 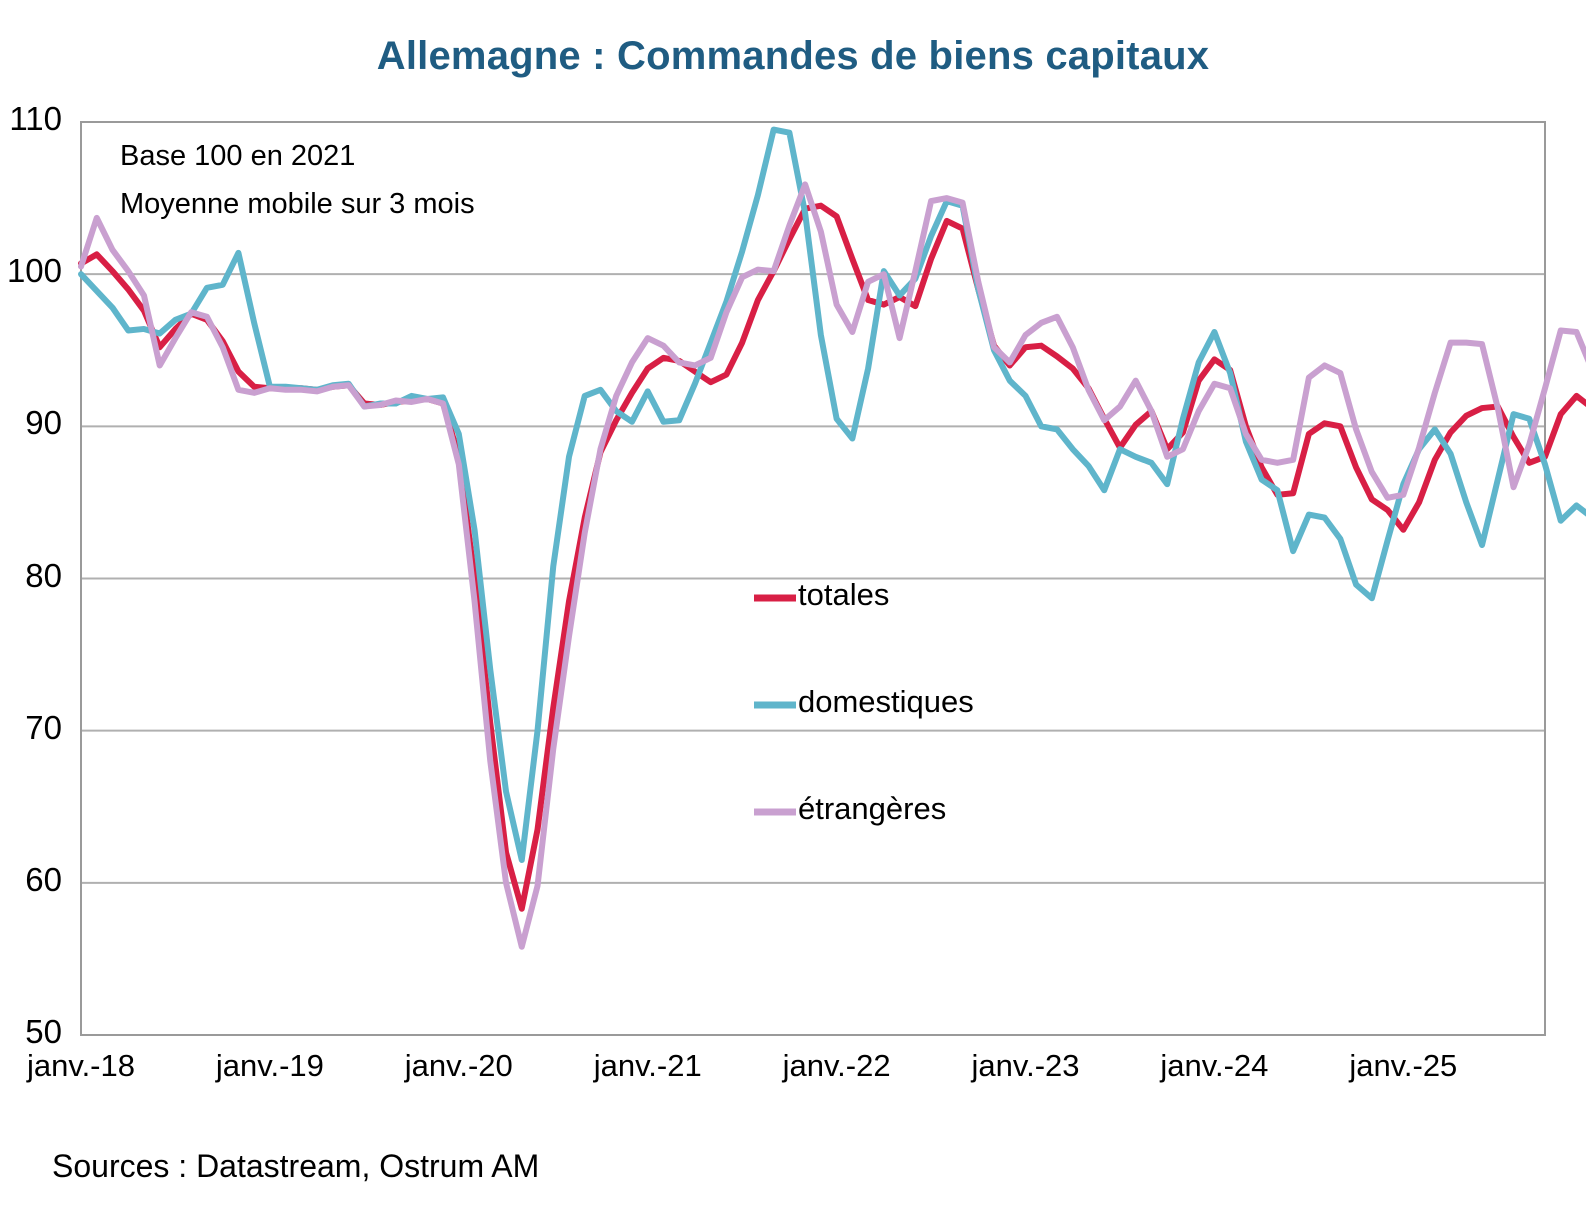 What do you see at coordinates (43, 575) in the screenshot?
I see `y-axis-tick-label: 80` at bounding box center [43, 575].